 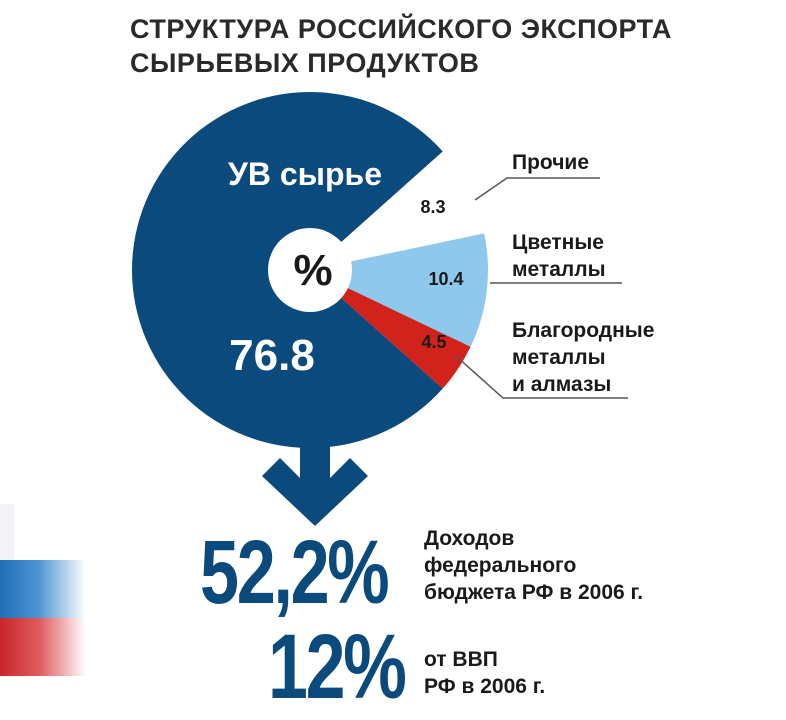 What do you see at coordinates (558, 242) in the screenshot?
I see `legend-tsvetnye-line-1: Цветные` at bounding box center [558, 242].